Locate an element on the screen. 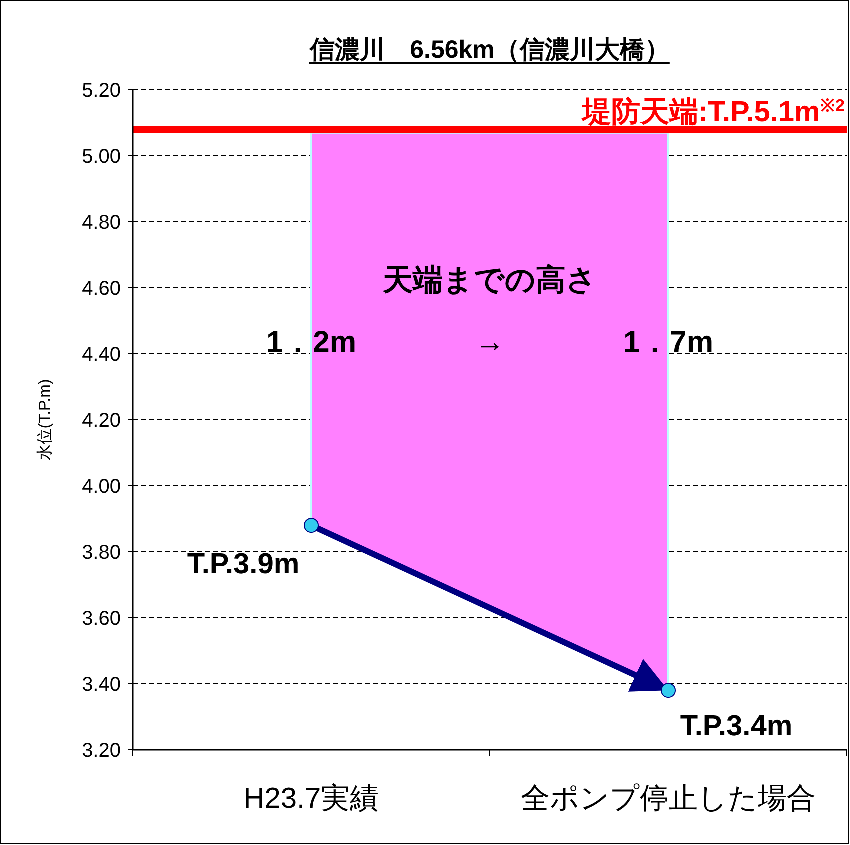 This screenshot has width=850, height=845. y-tick-label: 3.60 is located at coordinates (101, 619).